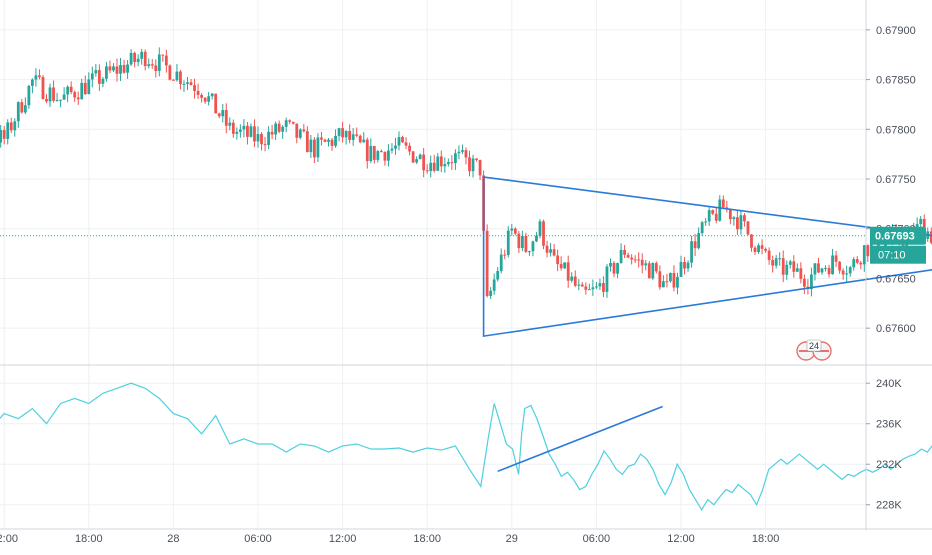 This screenshot has height=555, width=932. I want to click on price-tick-label: 0.67650, so click(896, 279).